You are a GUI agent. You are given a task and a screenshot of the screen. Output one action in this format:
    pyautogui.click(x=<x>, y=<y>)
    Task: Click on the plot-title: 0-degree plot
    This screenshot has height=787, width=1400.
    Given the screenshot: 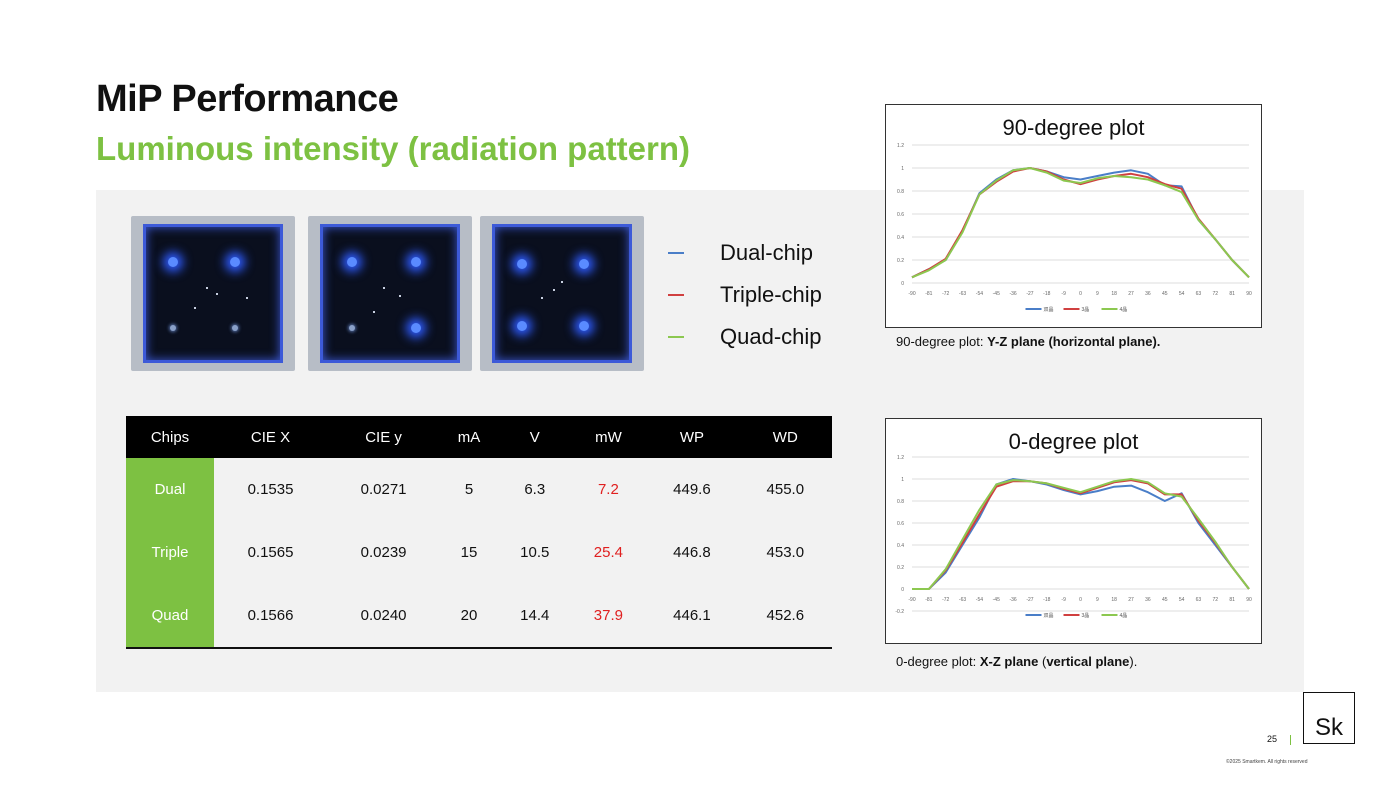 What is the action you would take?
    pyautogui.click(x=1073, y=441)
    